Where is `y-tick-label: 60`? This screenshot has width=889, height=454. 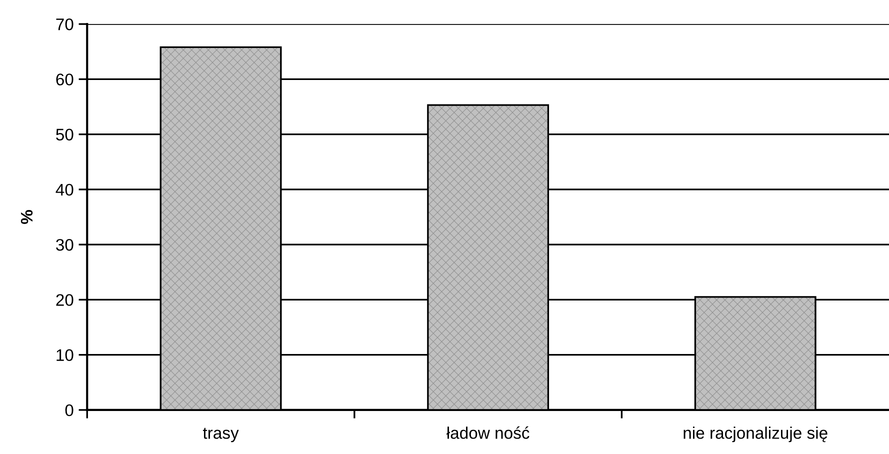
y-tick-label: 60 is located at coordinates (65, 80).